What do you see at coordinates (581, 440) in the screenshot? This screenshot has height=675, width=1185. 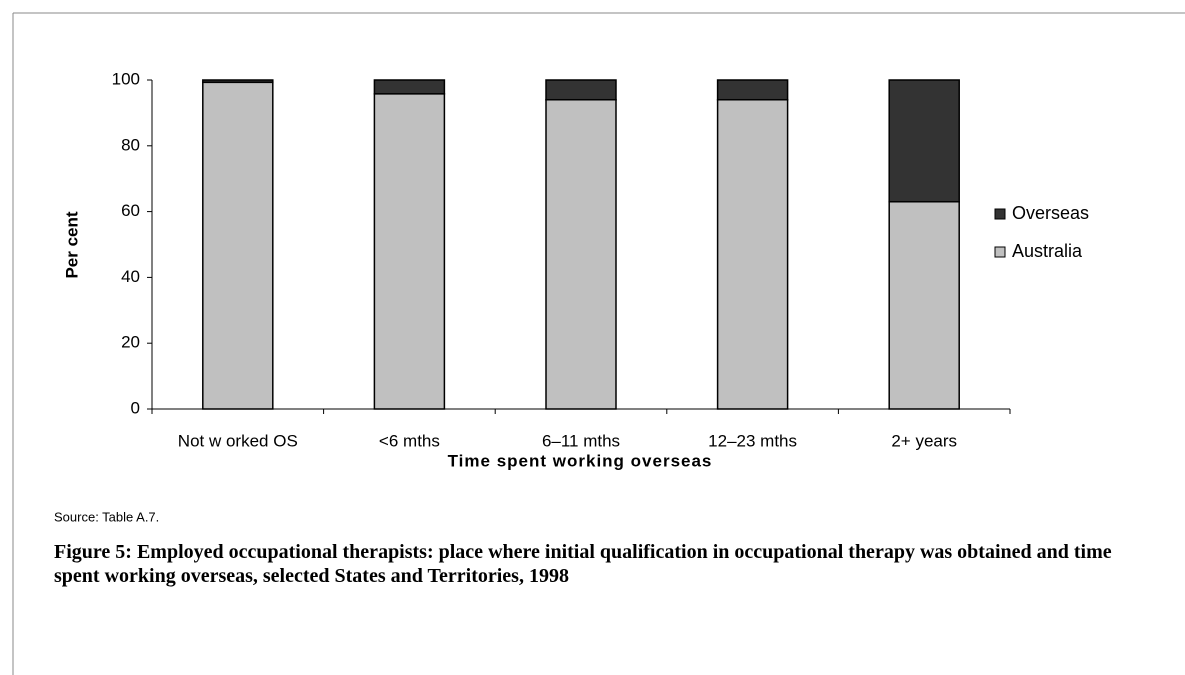 I see `x-tick-label: 6–11 mths` at bounding box center [581, 440].